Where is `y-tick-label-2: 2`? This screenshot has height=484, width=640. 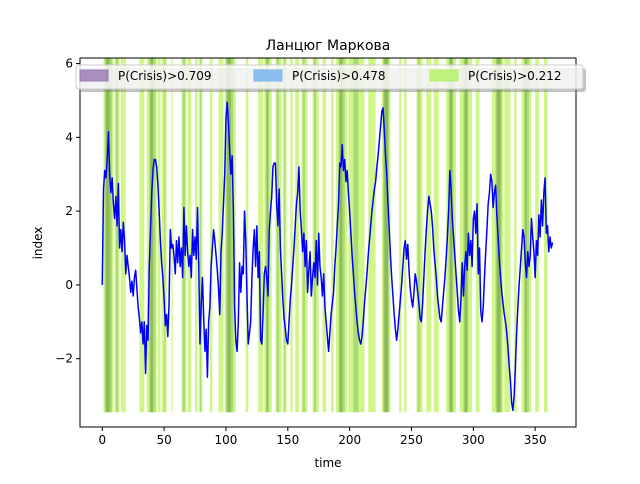 y-tick-label-2: 2 is located at coordinates (69, 211).